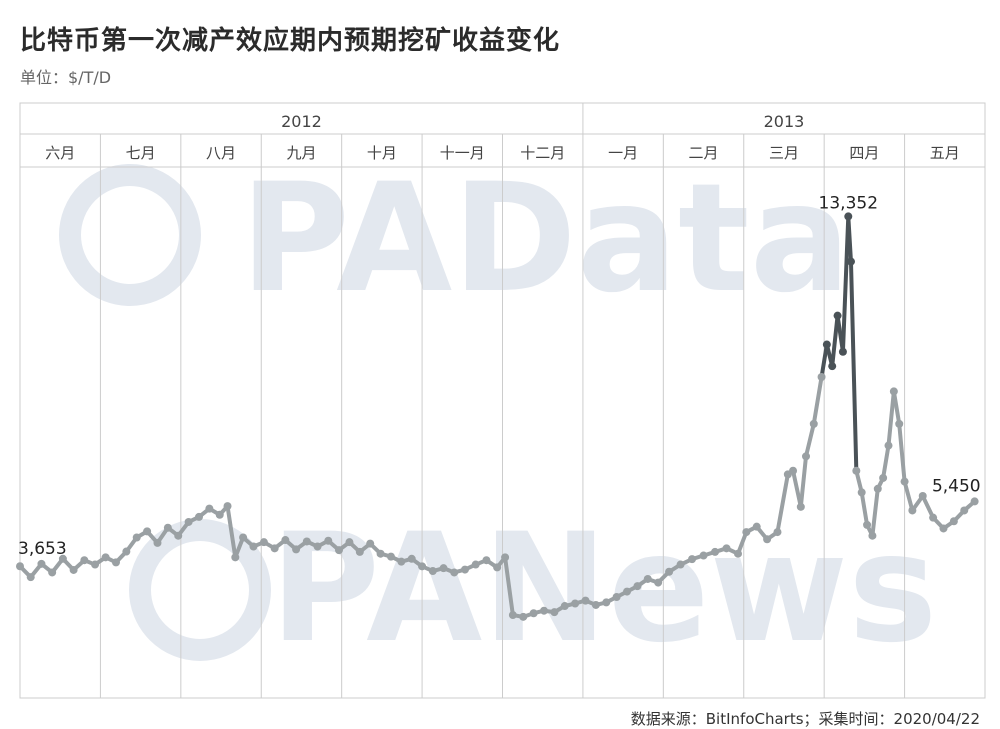 The image size is (1000, 729). I want to click on start-value-label: 3,653, so click(42, 549).